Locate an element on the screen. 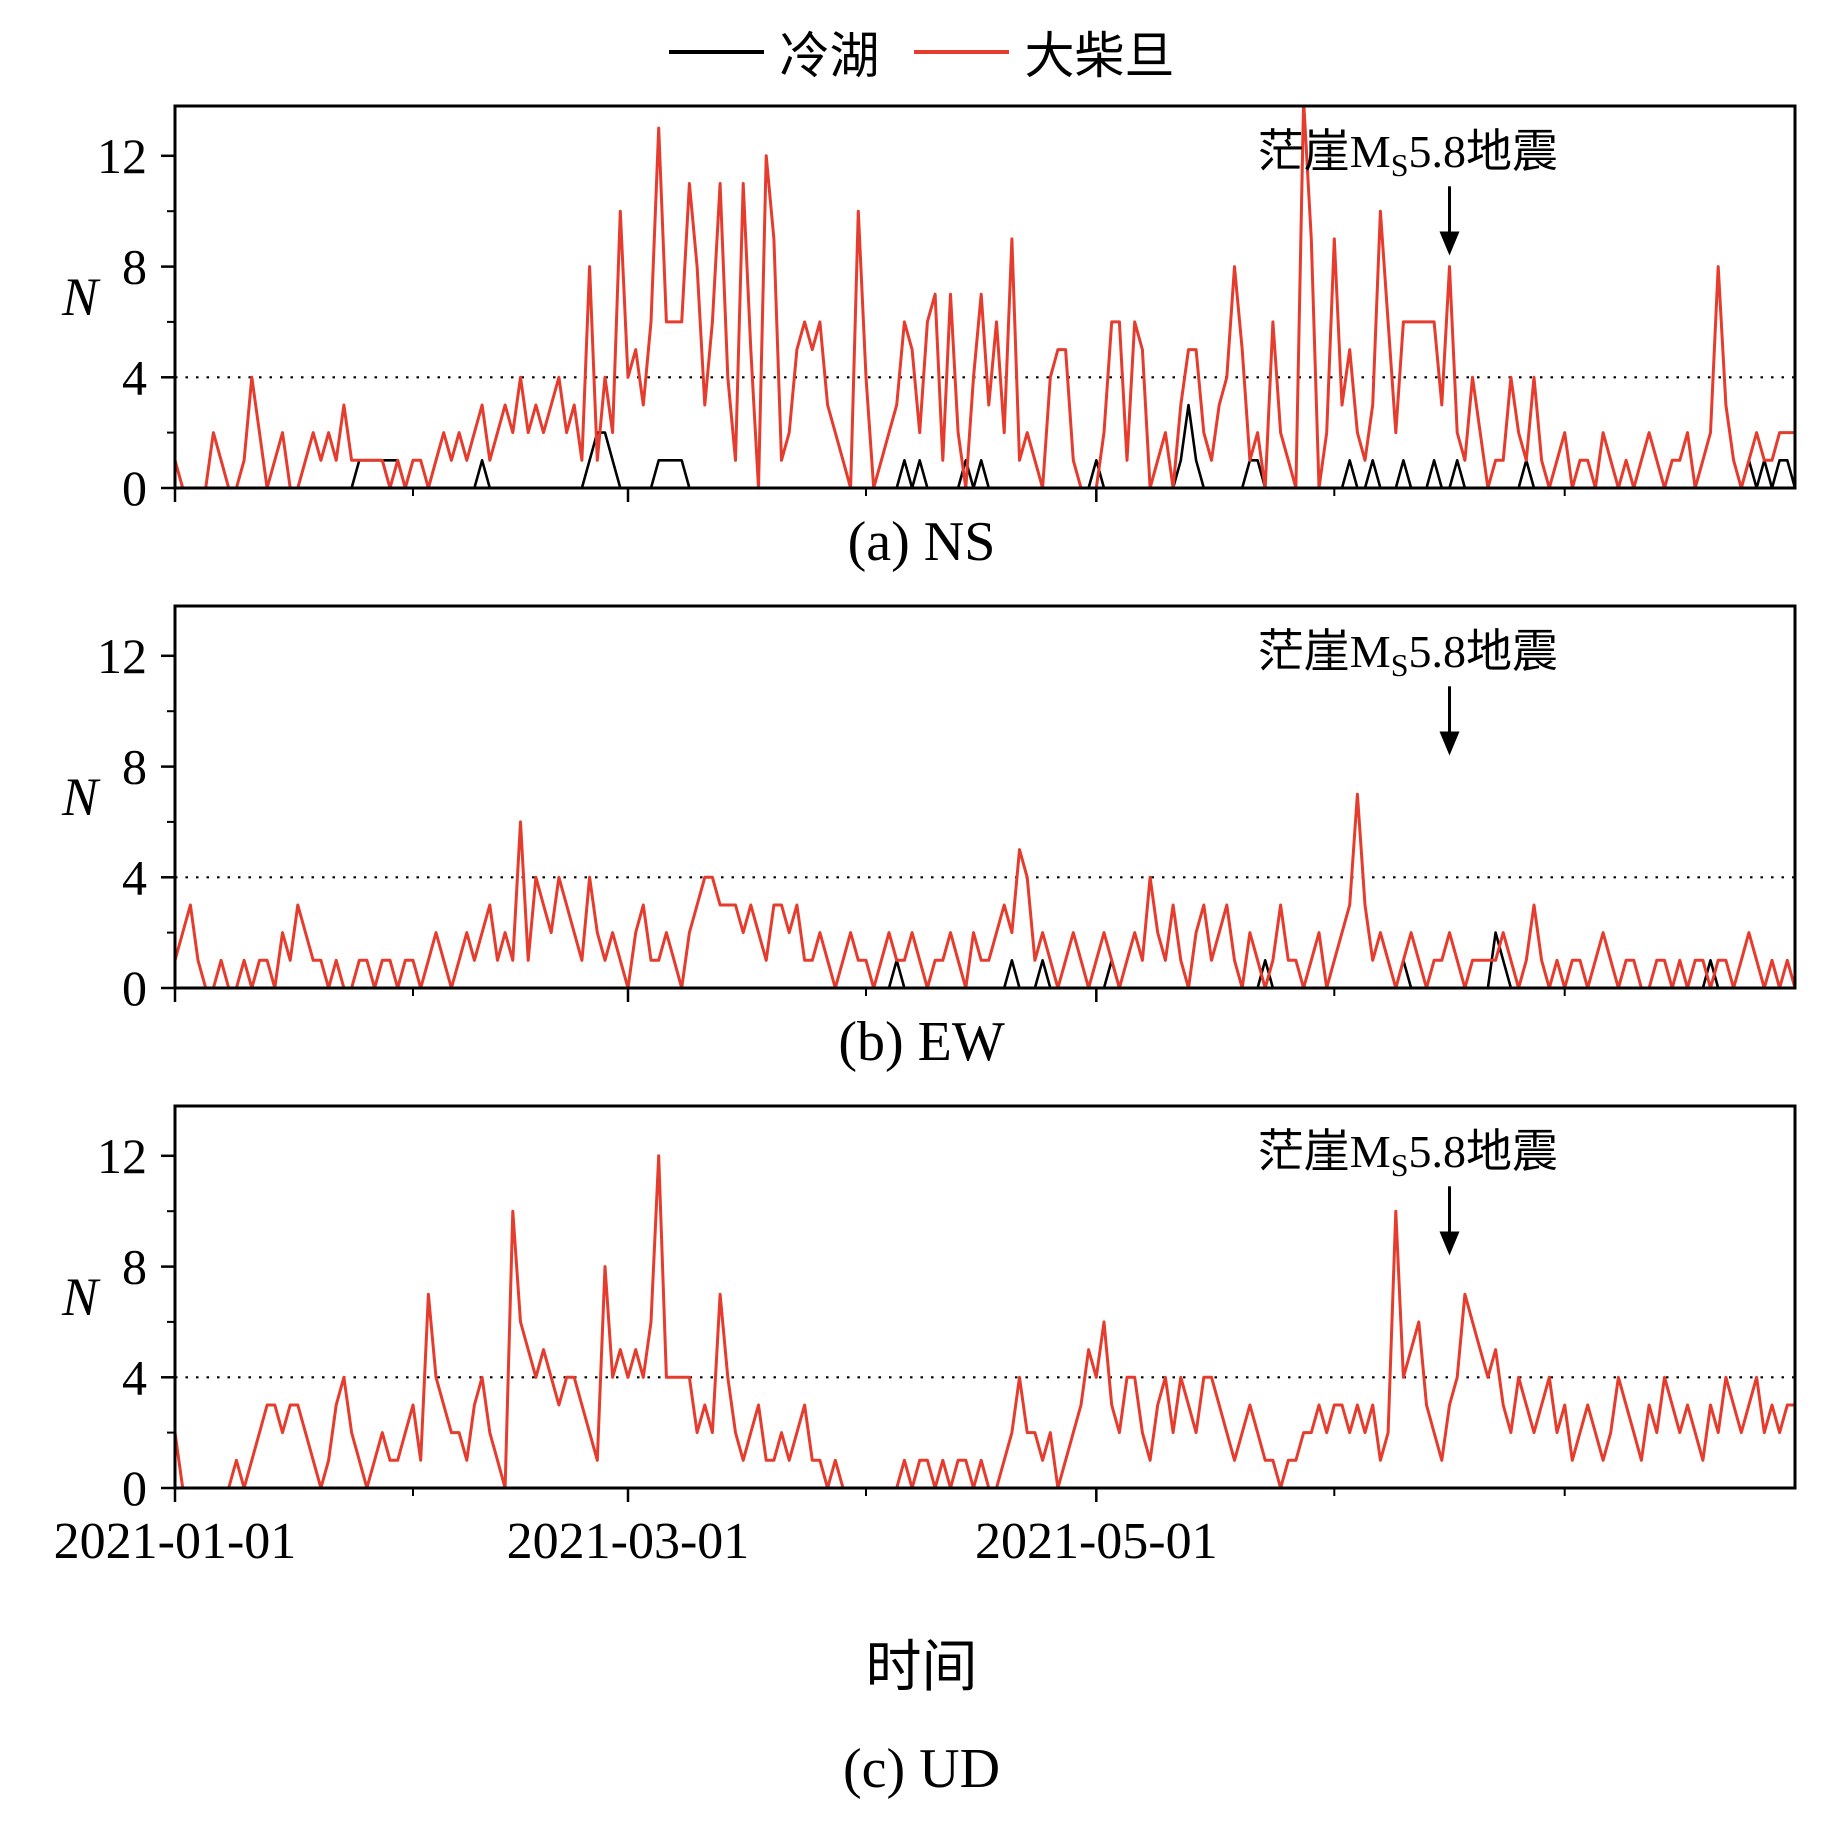 The image size is (1843, 1821). dachaidan-line-swatch is located at coordinates (961, 52).